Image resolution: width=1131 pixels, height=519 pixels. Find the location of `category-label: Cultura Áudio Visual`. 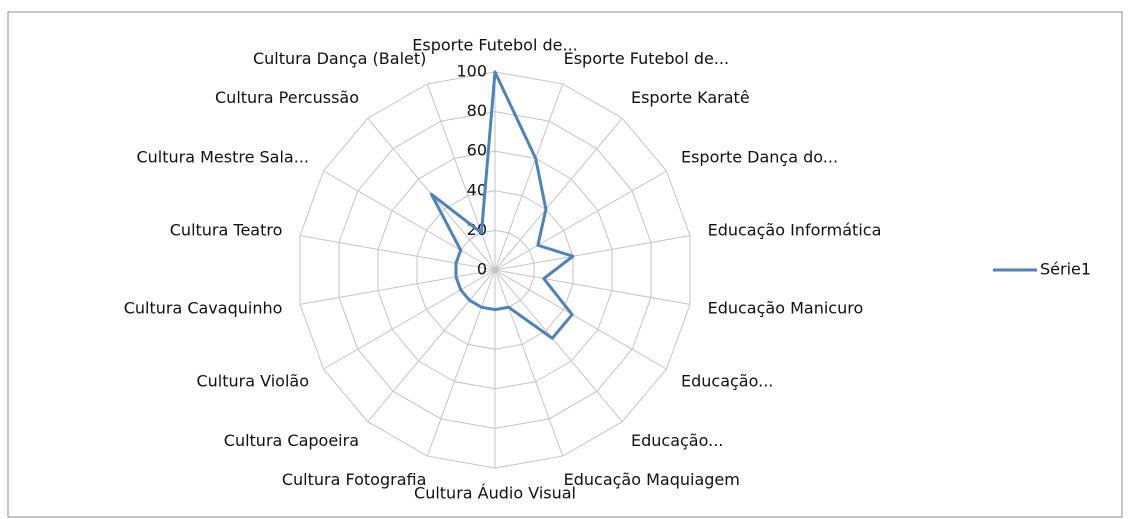

category-label: Cultura Áudio Visual is located at coordinates (495, 493).